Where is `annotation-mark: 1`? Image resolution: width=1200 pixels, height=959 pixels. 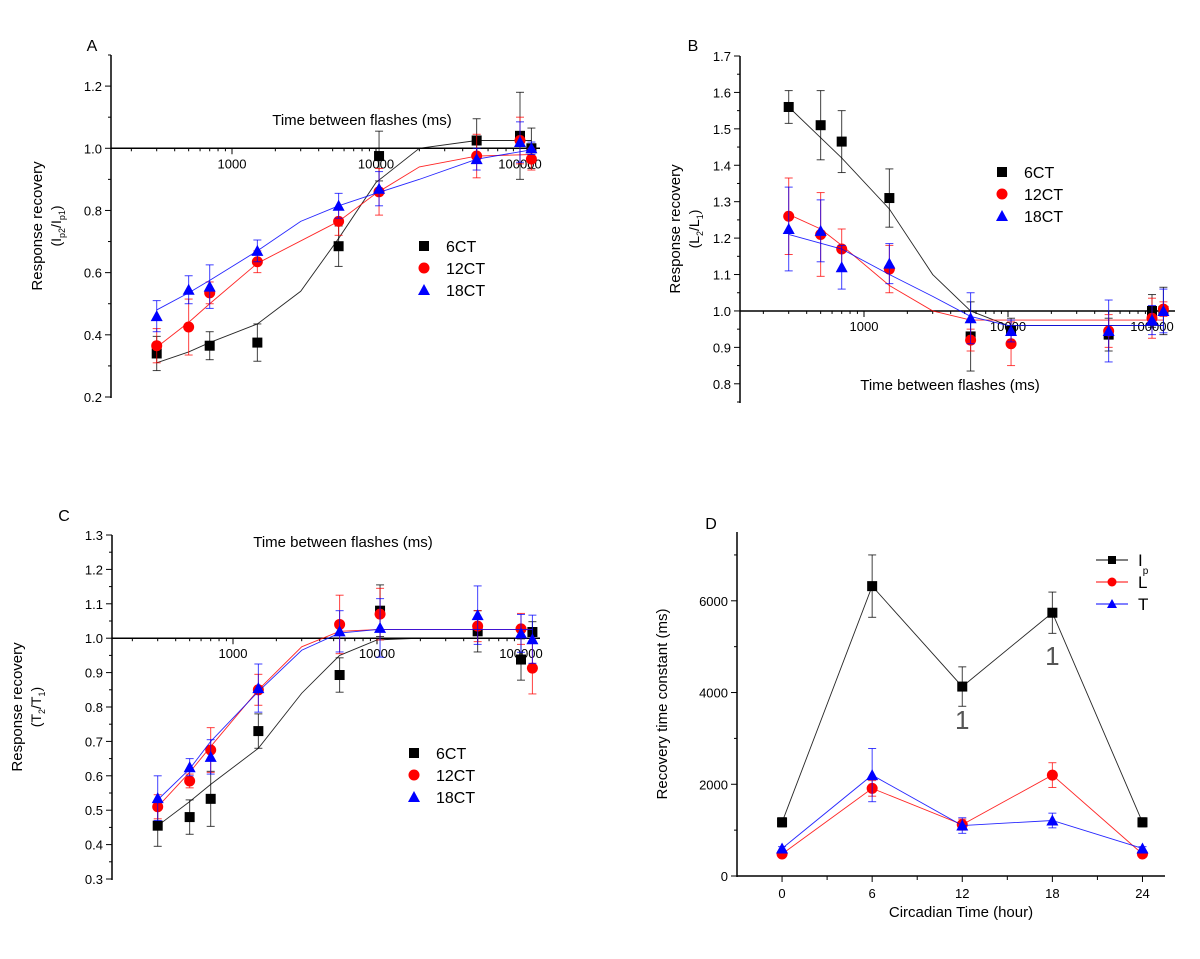
annotation-mark: 1 is located at coordinates (962, 720).